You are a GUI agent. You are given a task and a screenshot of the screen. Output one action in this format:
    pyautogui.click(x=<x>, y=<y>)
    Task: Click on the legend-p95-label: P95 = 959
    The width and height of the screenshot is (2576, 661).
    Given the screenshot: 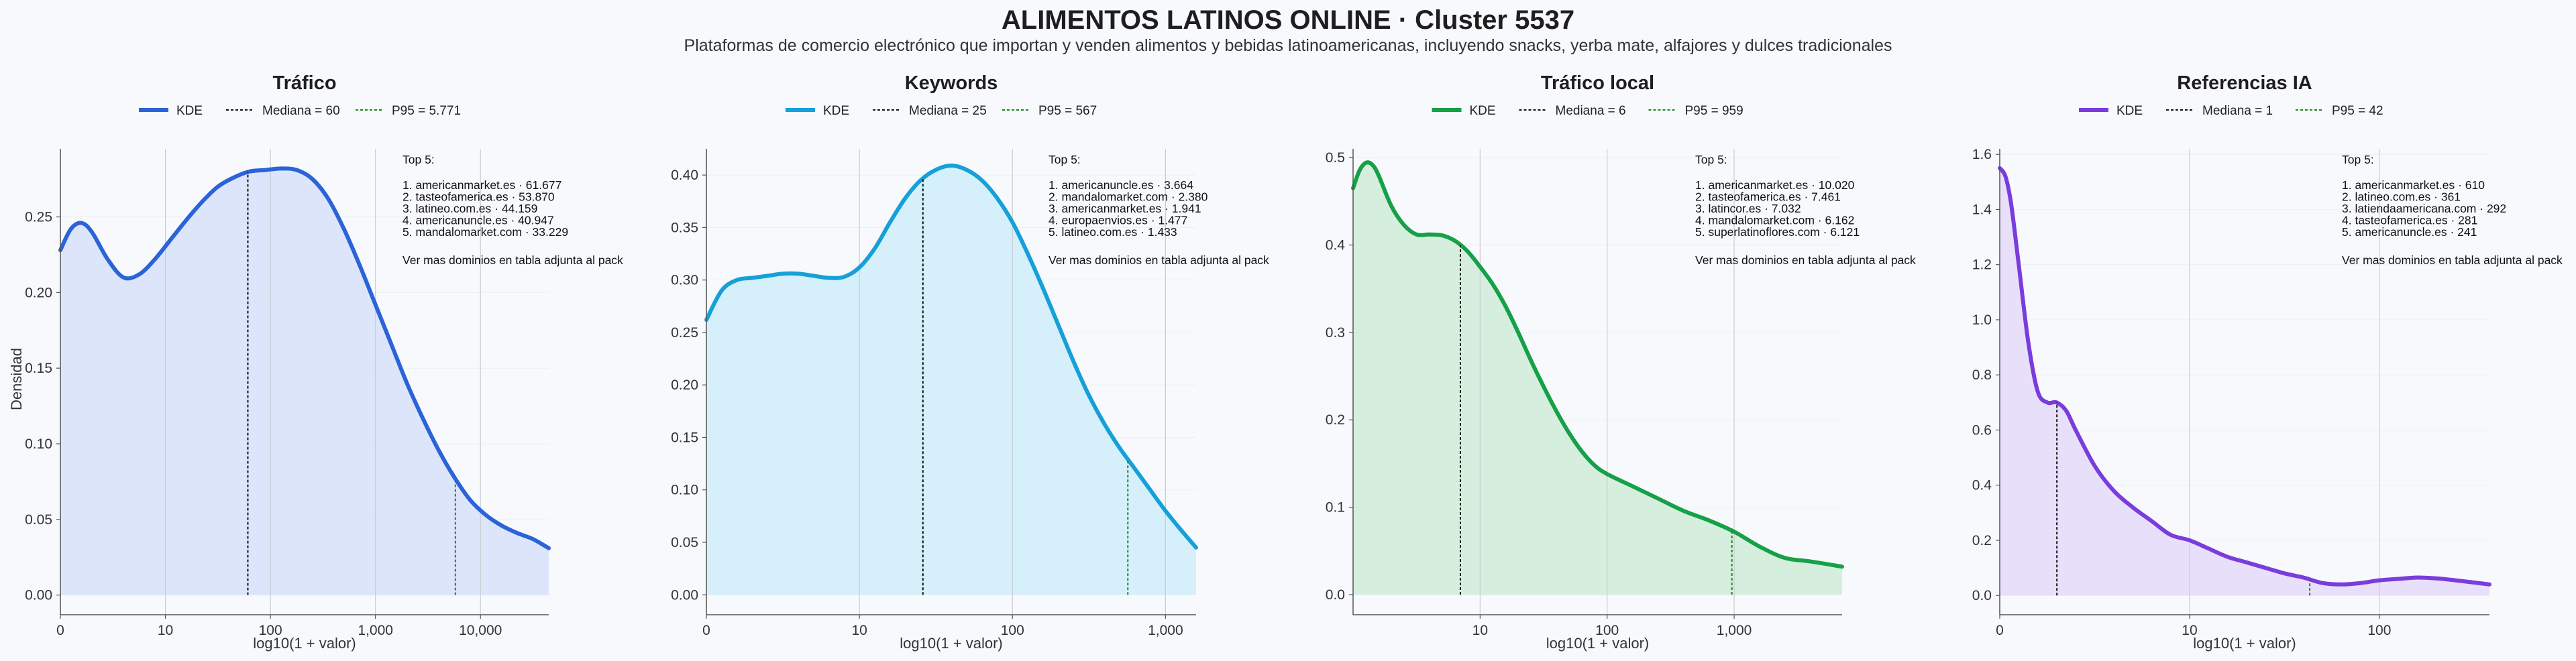 What is the action you would take?
    pyautogui.click(x=1714, y=111)
    